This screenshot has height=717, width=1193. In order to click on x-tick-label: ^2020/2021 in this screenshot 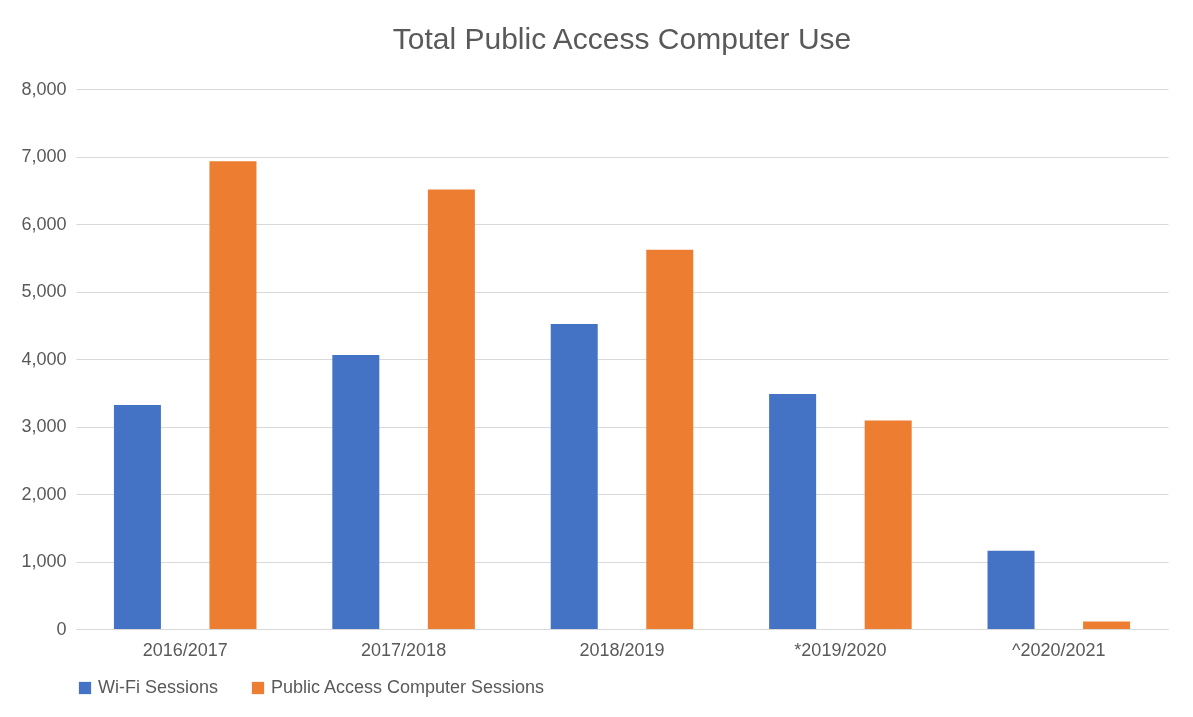, I will do `click(1059, 649)`.